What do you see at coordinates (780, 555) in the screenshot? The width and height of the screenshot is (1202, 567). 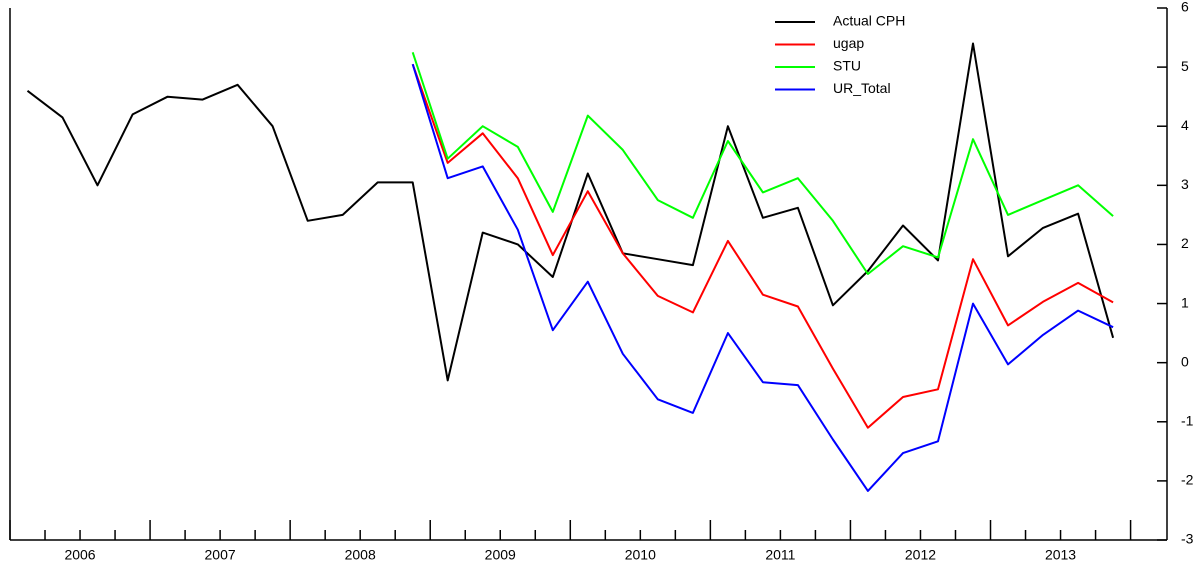 I see `x-tick-label: 2011` at bounding box center [780, 555].